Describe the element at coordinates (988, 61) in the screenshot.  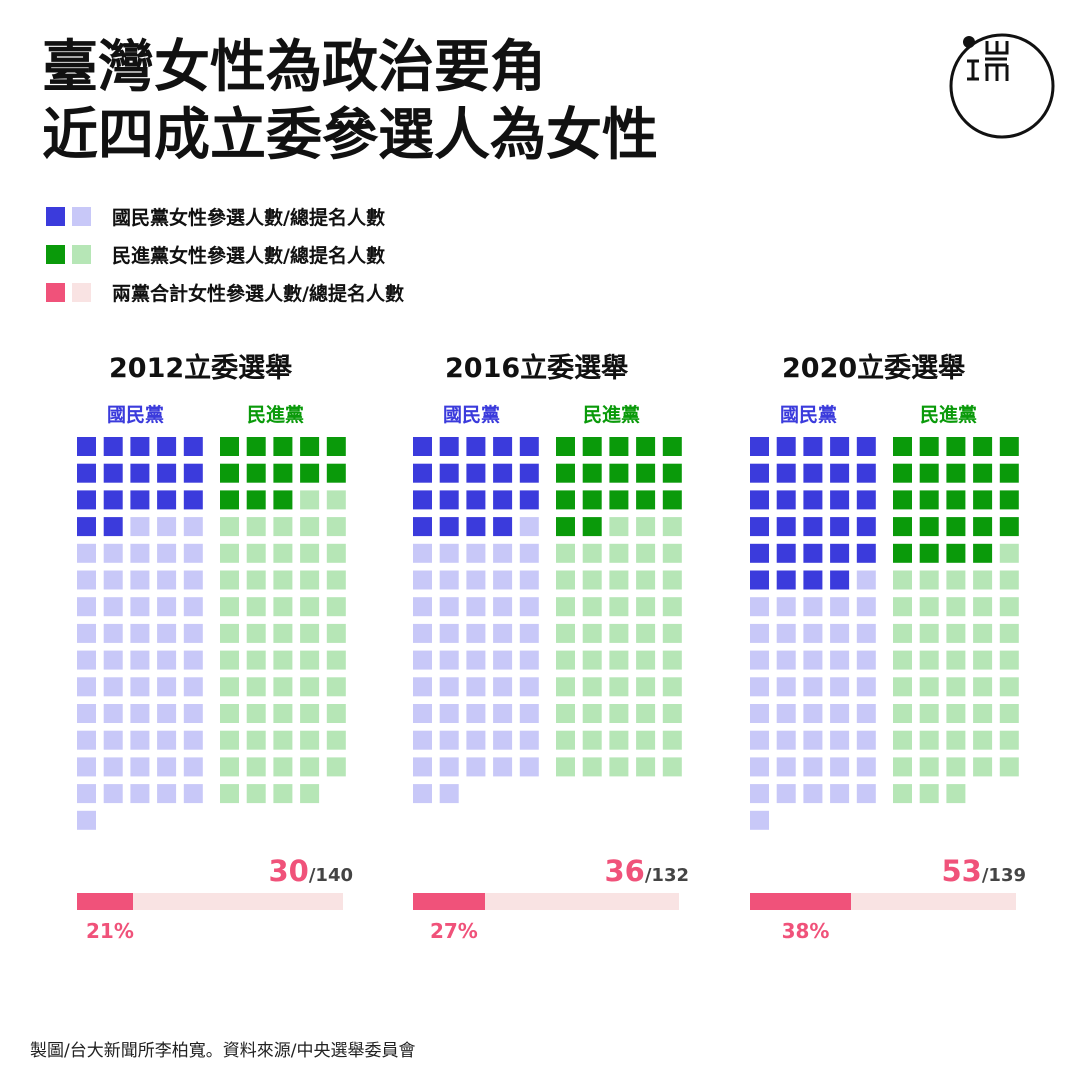
I see `logo-mark-icon` at that location.